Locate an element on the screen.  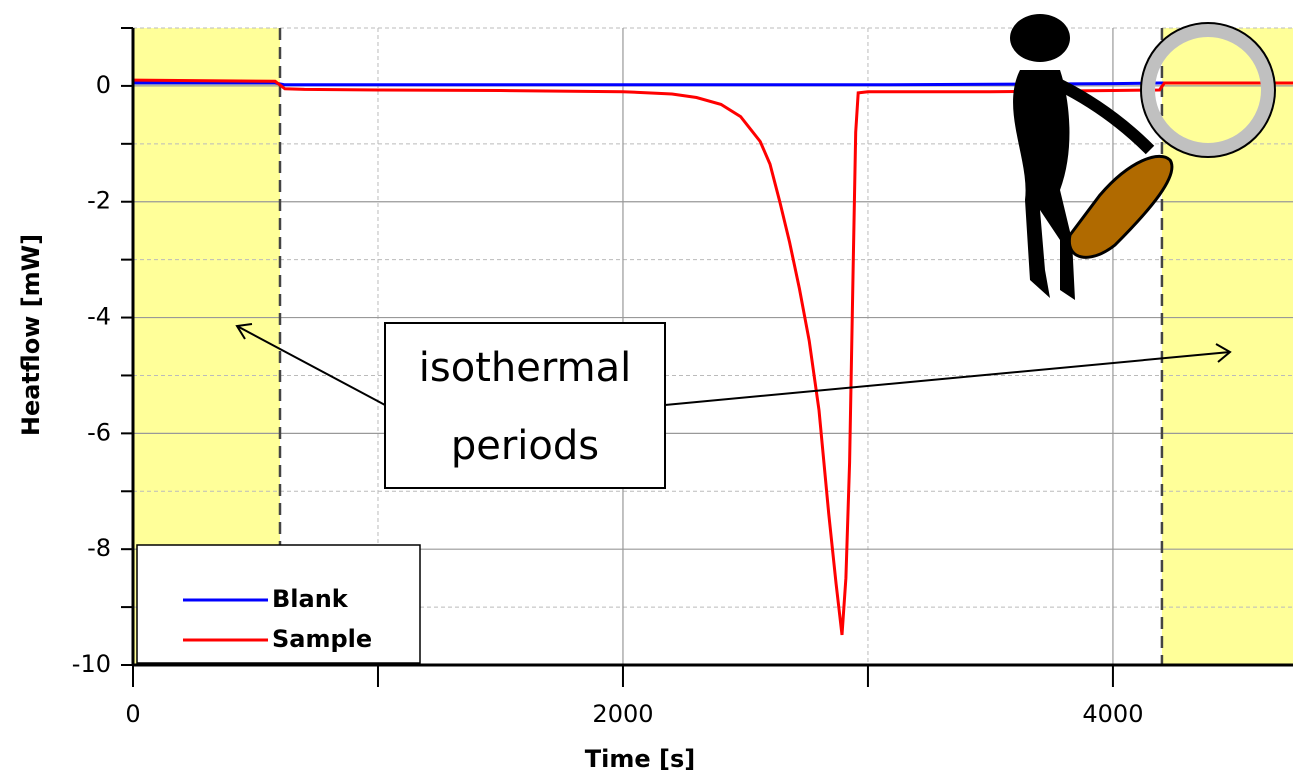
y-tick-label: -6 is located at coordinates (99, 432).